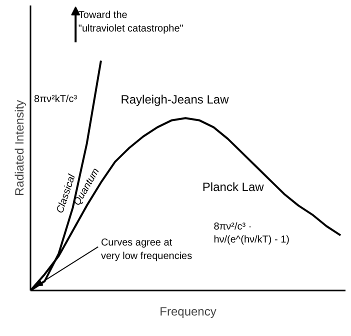 The image size is (351, 336). Describe the element at coordinates (233, 187) in the screenshot. I see `annotation: Planck Law` at that location.